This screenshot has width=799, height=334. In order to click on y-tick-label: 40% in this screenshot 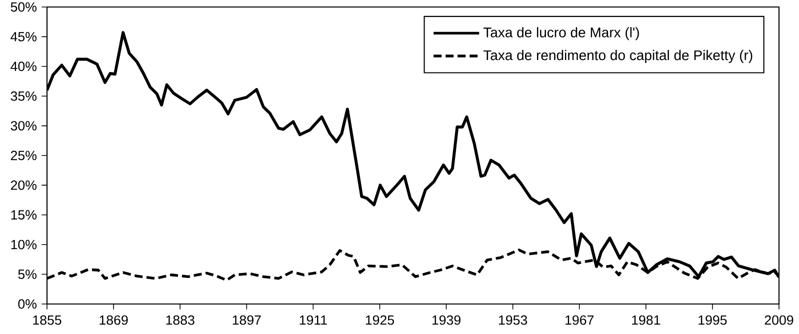, I will do `click(23, 67)`.